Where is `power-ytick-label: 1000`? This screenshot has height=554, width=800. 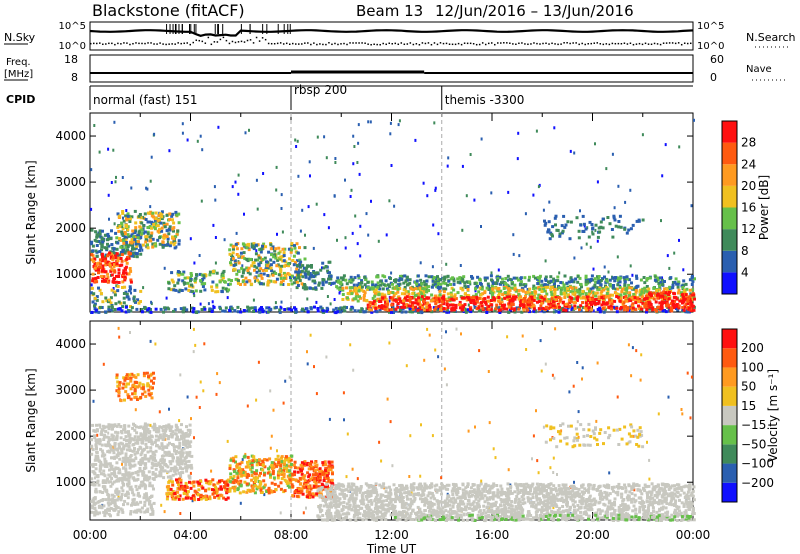
power-ytick-label: 1000 is located at coordinates (70, 274).